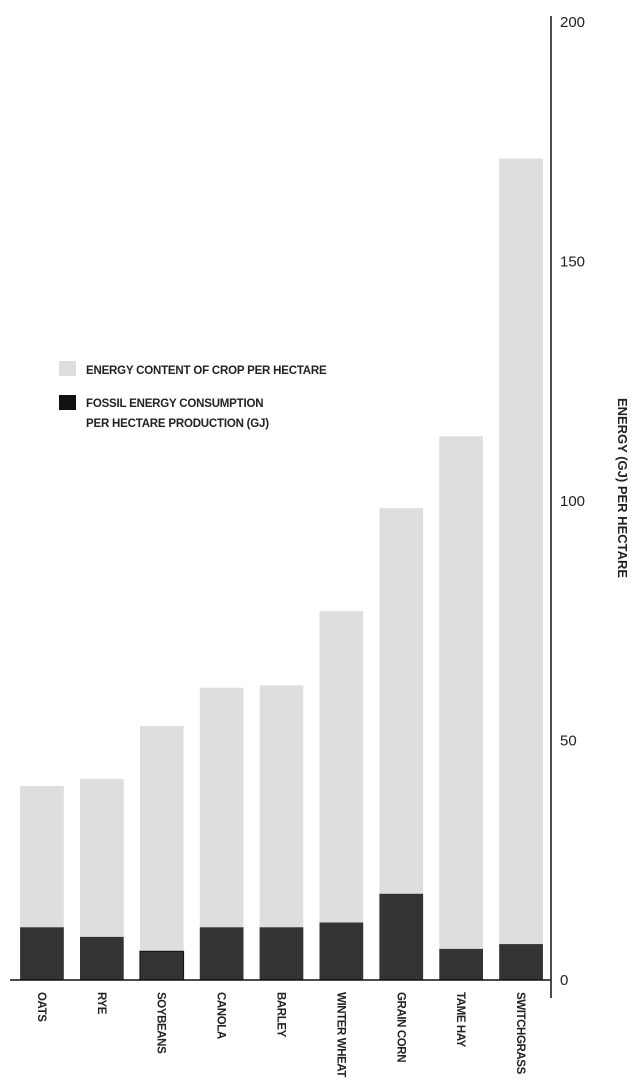 The height and width of the screenshot is (1090, 636). What do you see at coordinates (461, 964) in the screenshot?
I see `bar-fossil-energy-tame-hay` at bounding box center [461, 964].